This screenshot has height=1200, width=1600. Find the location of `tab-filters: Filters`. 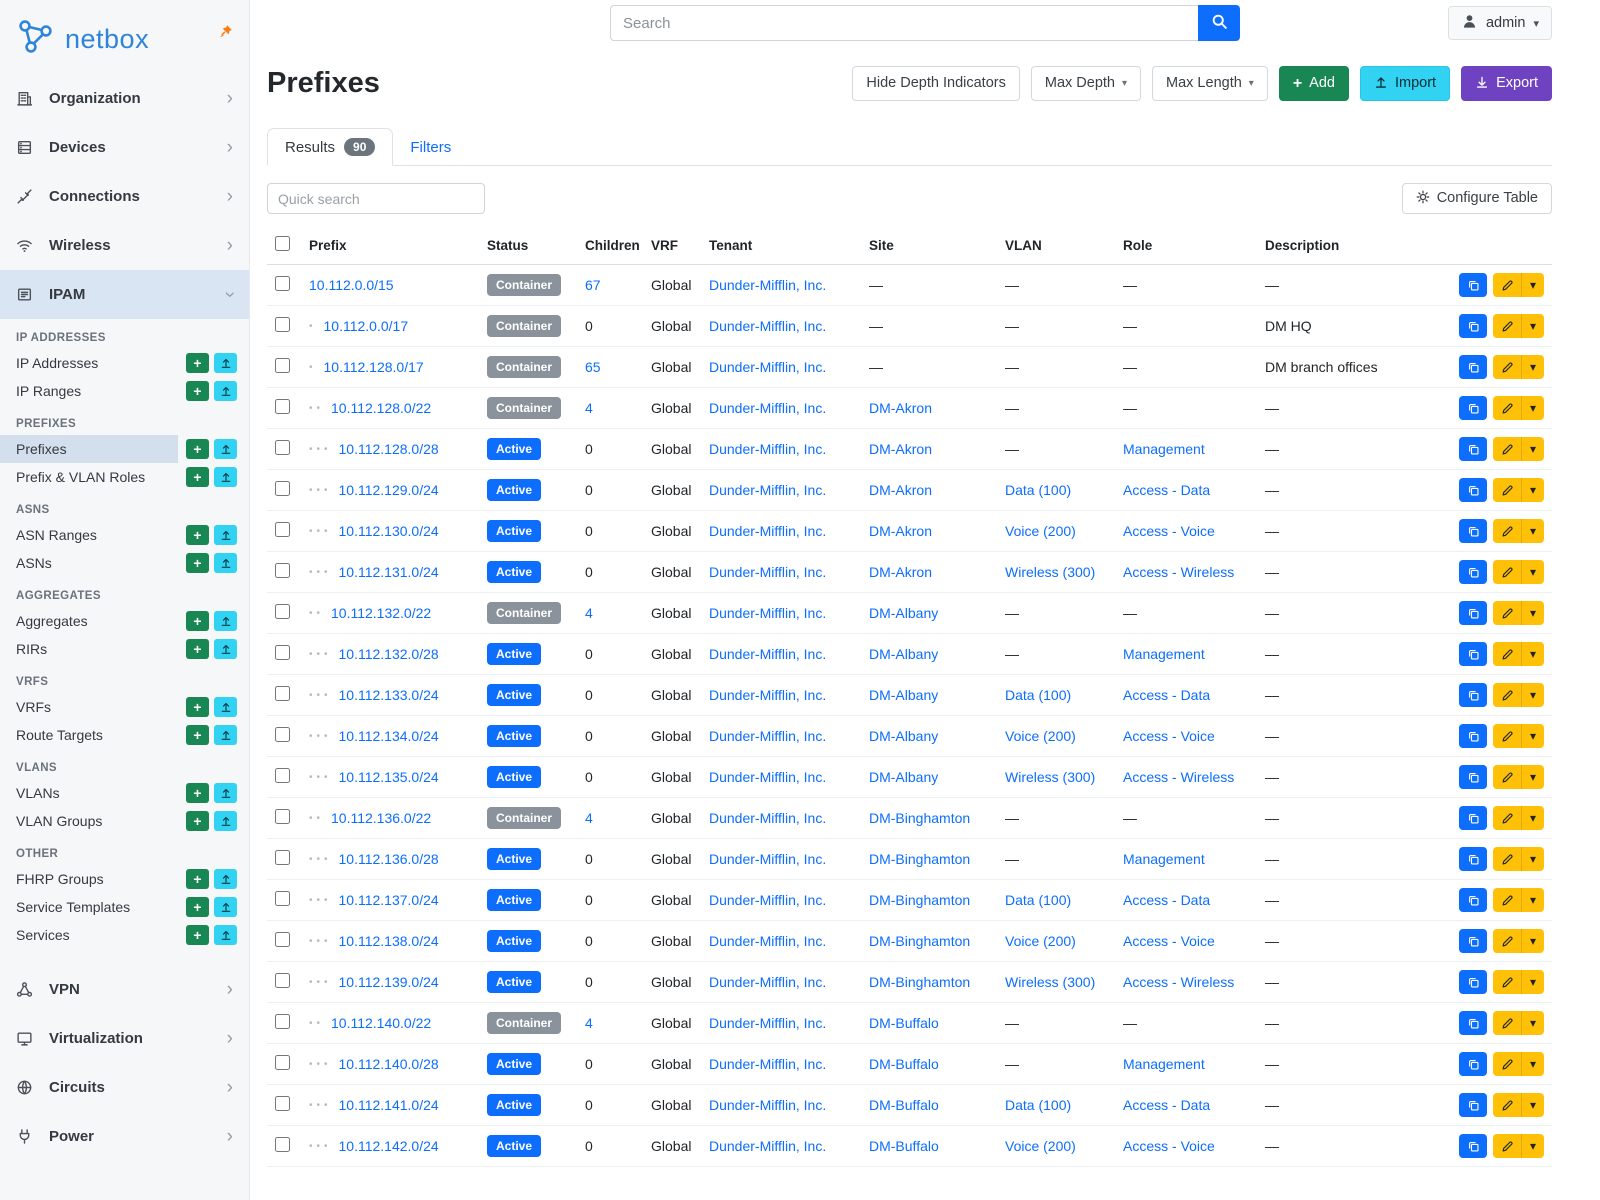

tab-filters: Filters is located at coordinates (431, 147).